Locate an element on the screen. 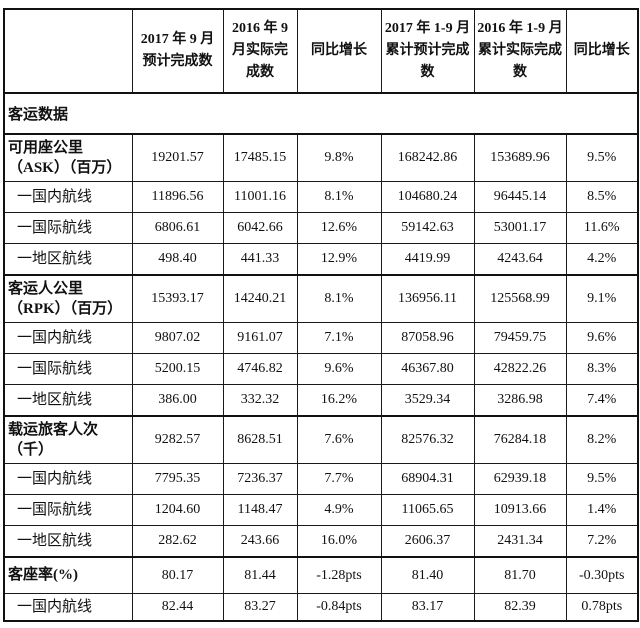 The image size is (640, 628). cell-value: -0.30pts is located at coordinates (602, 575).